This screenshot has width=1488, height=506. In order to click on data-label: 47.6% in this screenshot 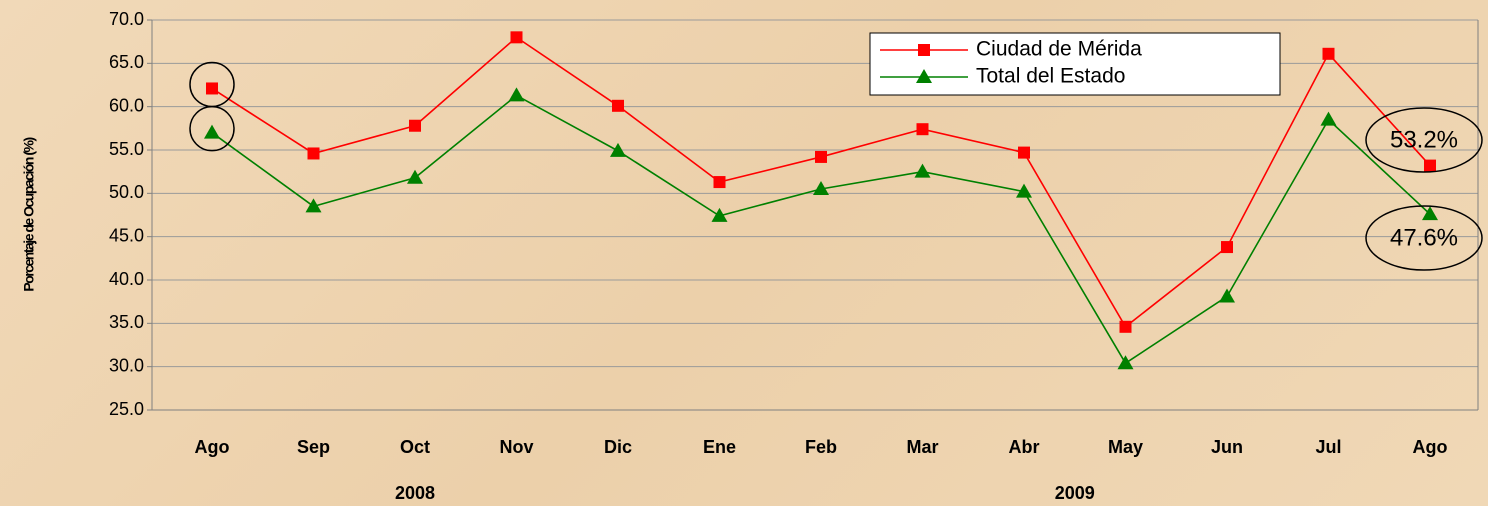, I will do `click(1424, 237)`.